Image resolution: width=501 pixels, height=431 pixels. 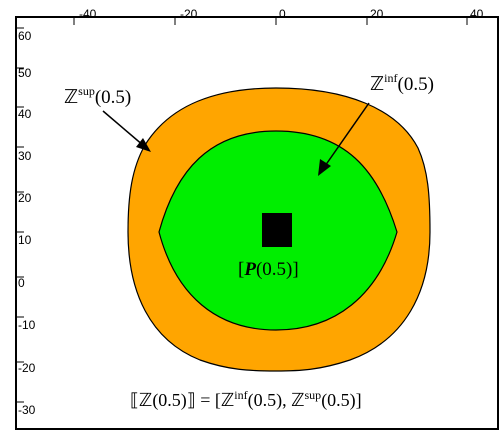 What do you see at coordinates (25, 240) in the screenshot?
I see `y-tick-label: 10` at bounding box center [25, 240].